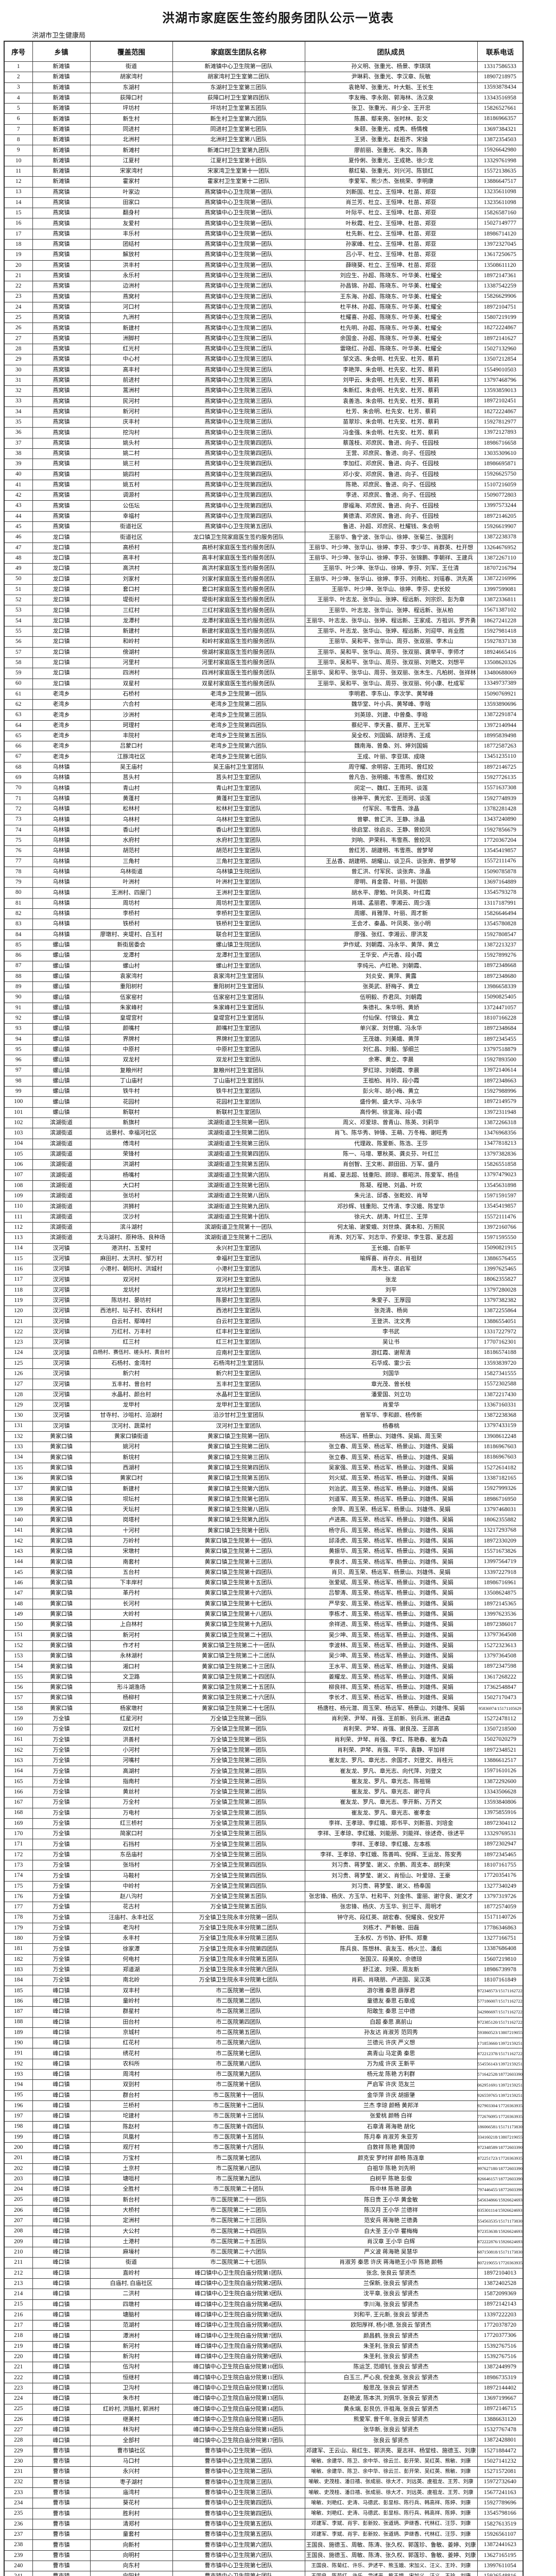 Image resolution: width=556 pixels, height=2576 pixels. I want to click on col-members-cell: 陈凝、程艳、刘晶、叶欢, so click(391, 1186).